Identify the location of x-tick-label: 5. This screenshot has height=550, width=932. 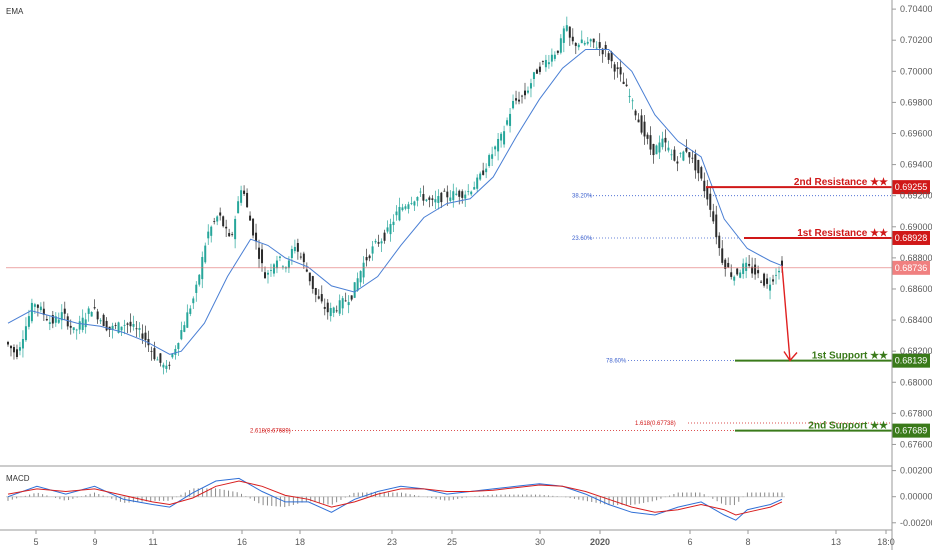
(35, 542).